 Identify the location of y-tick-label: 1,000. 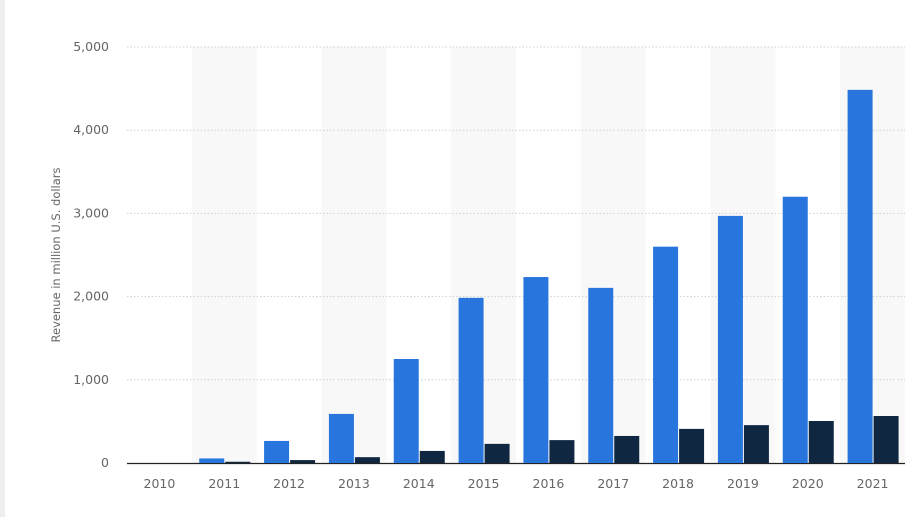
(91, 379).